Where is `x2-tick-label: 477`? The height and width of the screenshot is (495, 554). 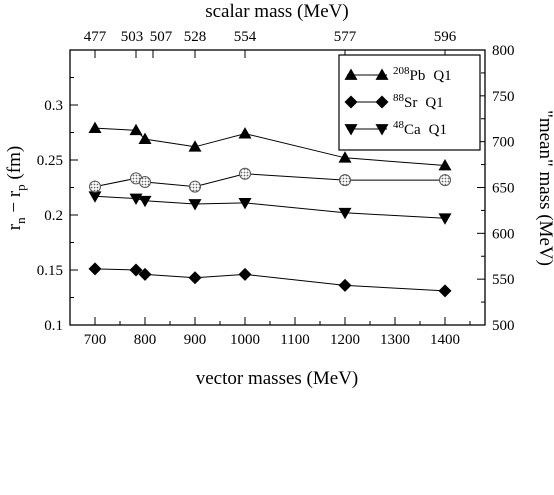 x2-tick-label: 477 is located at coordinates (95, 37).